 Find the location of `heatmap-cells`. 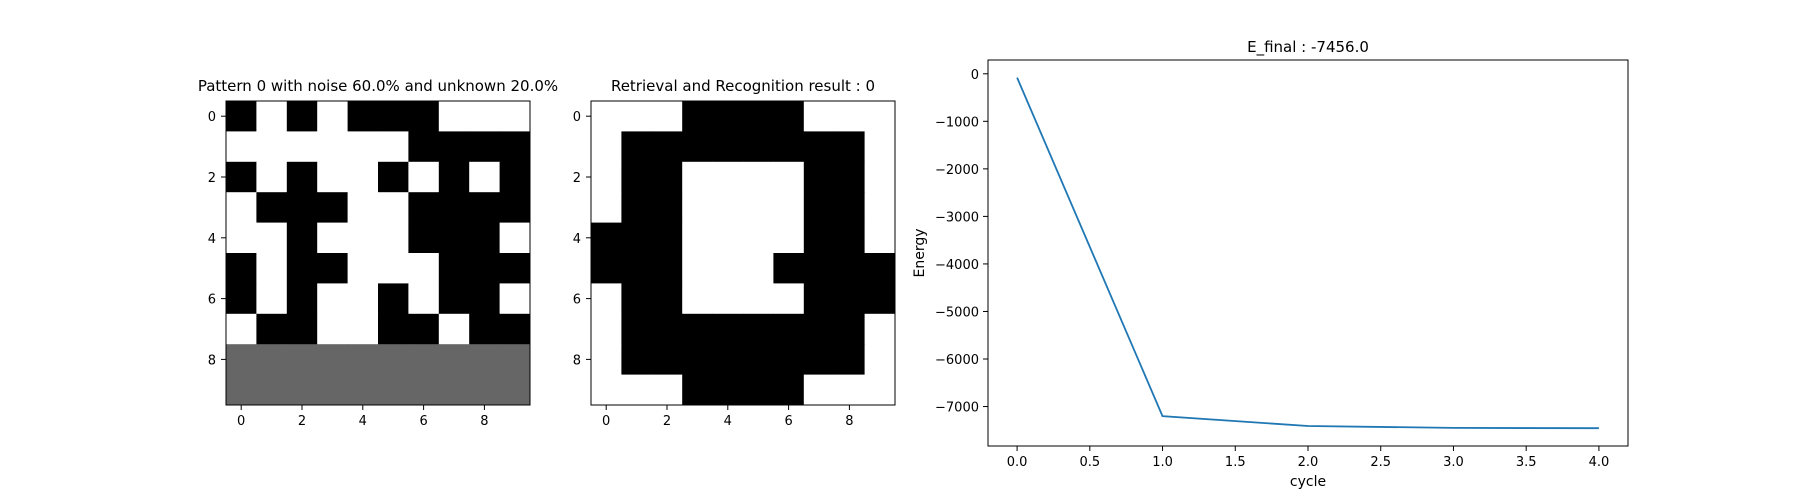

heatmap-cells is located at coordinates (378, 253).